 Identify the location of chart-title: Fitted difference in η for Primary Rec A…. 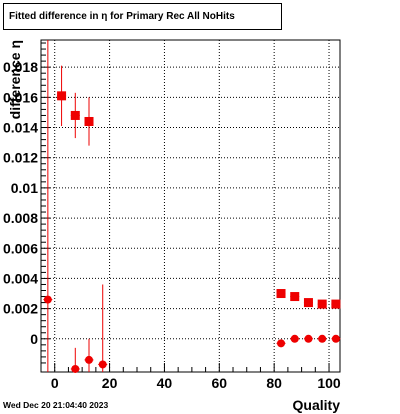
(142, 16).